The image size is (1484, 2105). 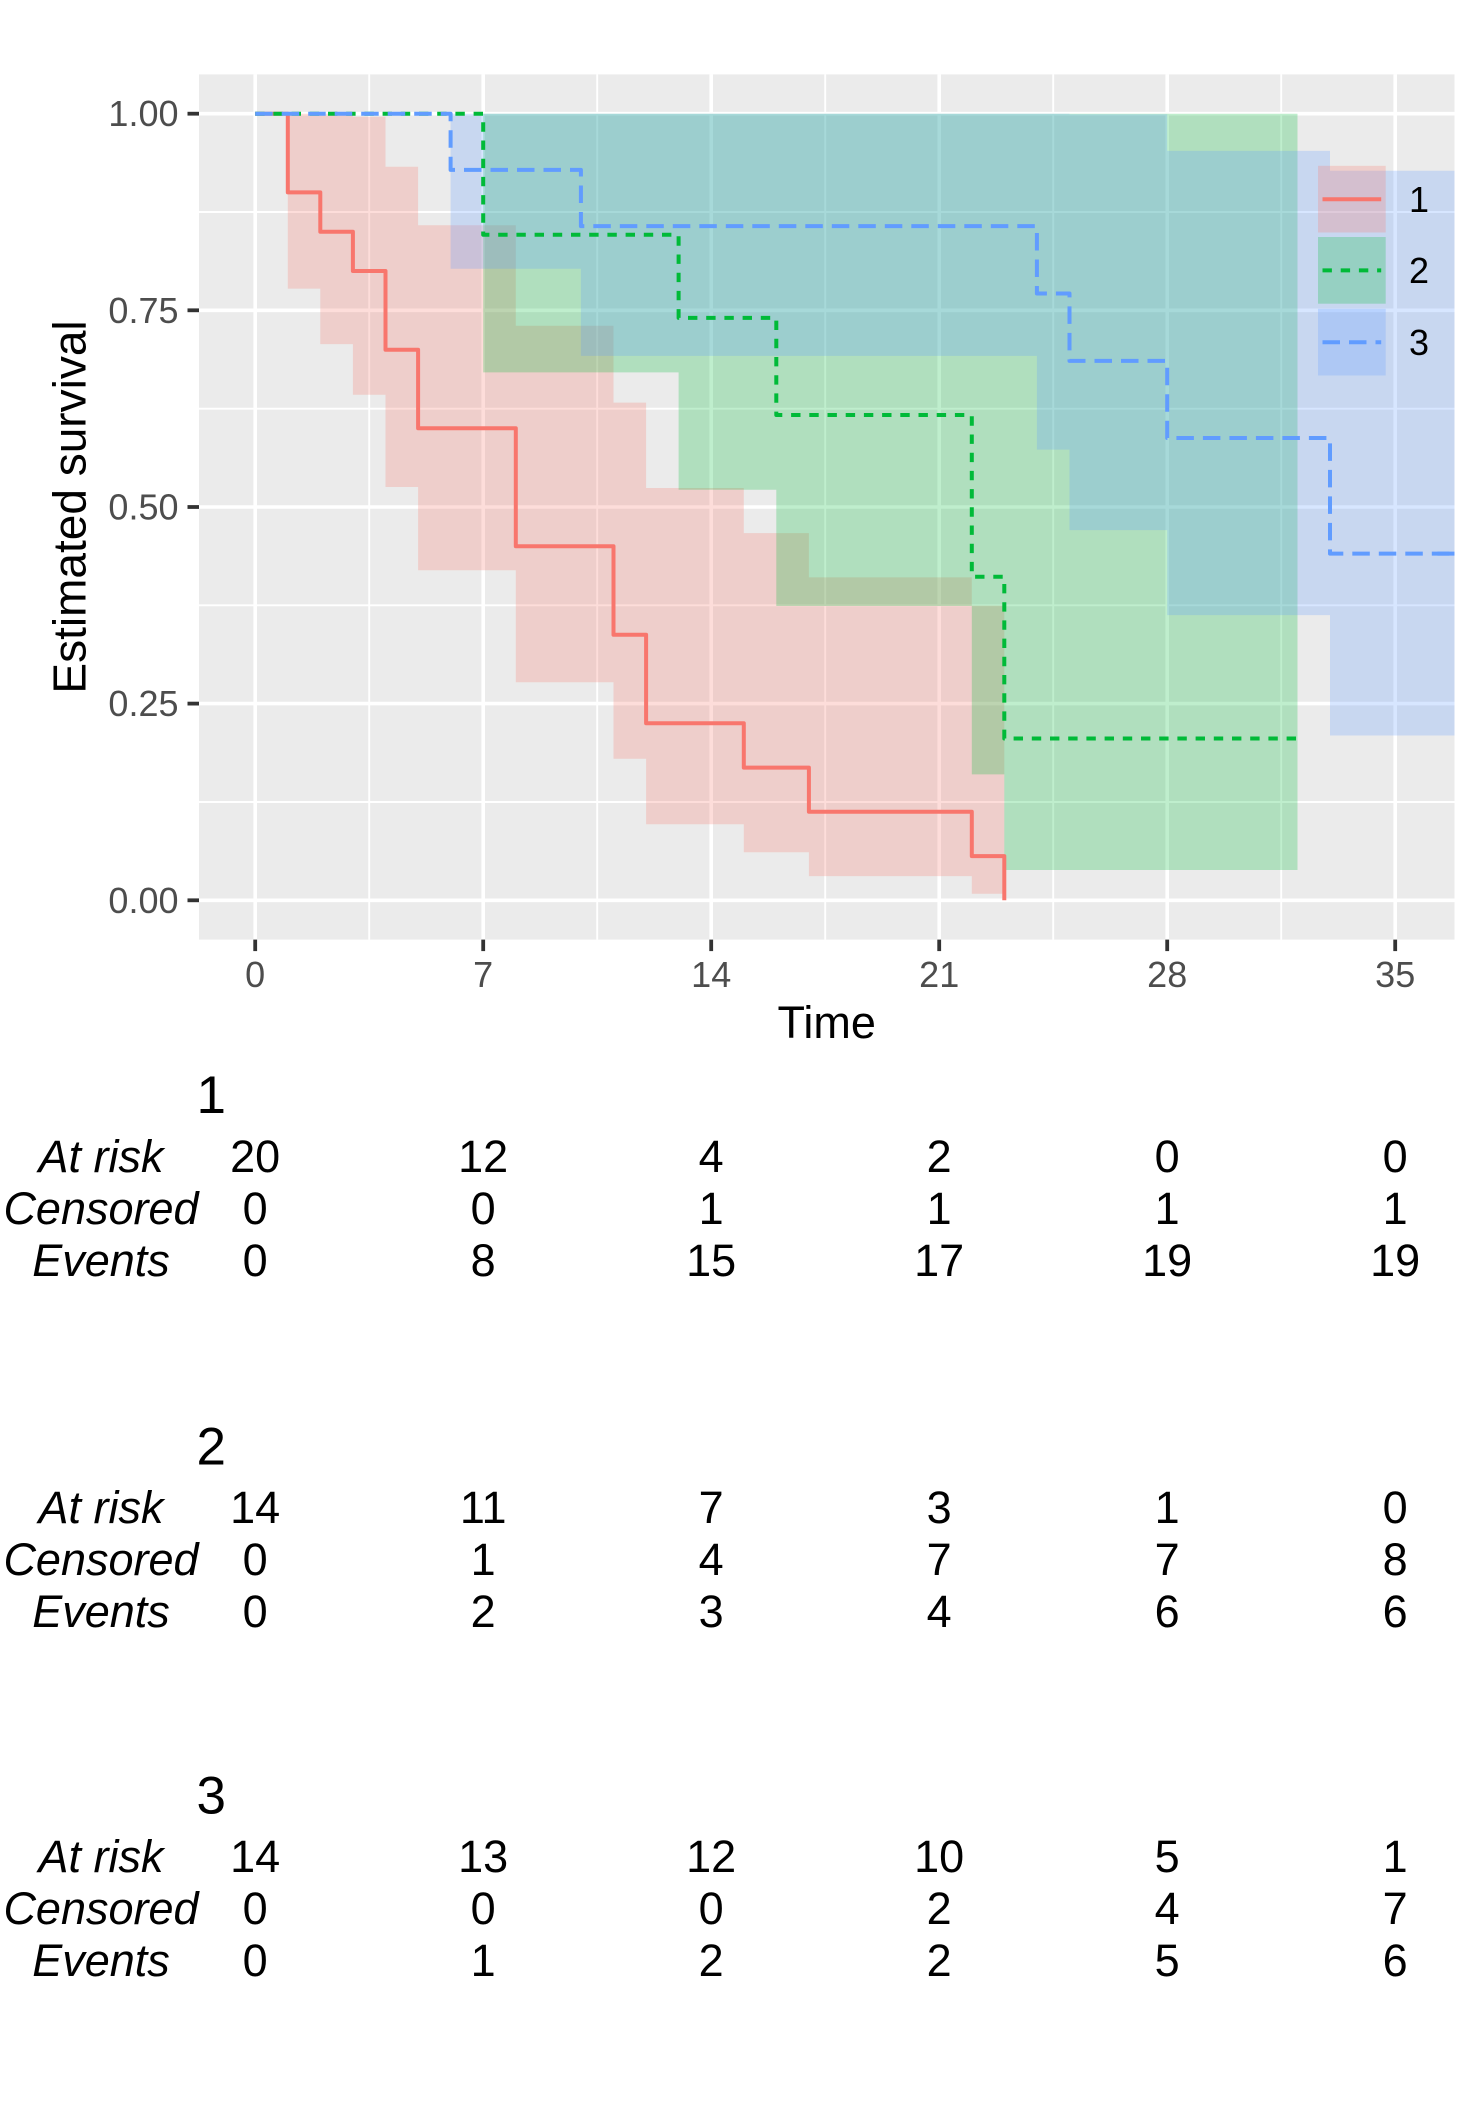 I want to click on svg-text: 20, so click(x=255, y=1156).